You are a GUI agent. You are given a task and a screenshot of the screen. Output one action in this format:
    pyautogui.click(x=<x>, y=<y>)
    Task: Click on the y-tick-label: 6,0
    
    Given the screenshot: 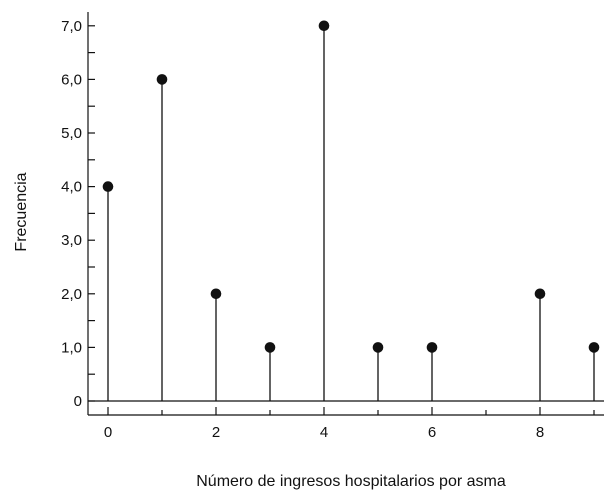 What is the action you would take?
    pyautogui.click(x=71, y=79)
    